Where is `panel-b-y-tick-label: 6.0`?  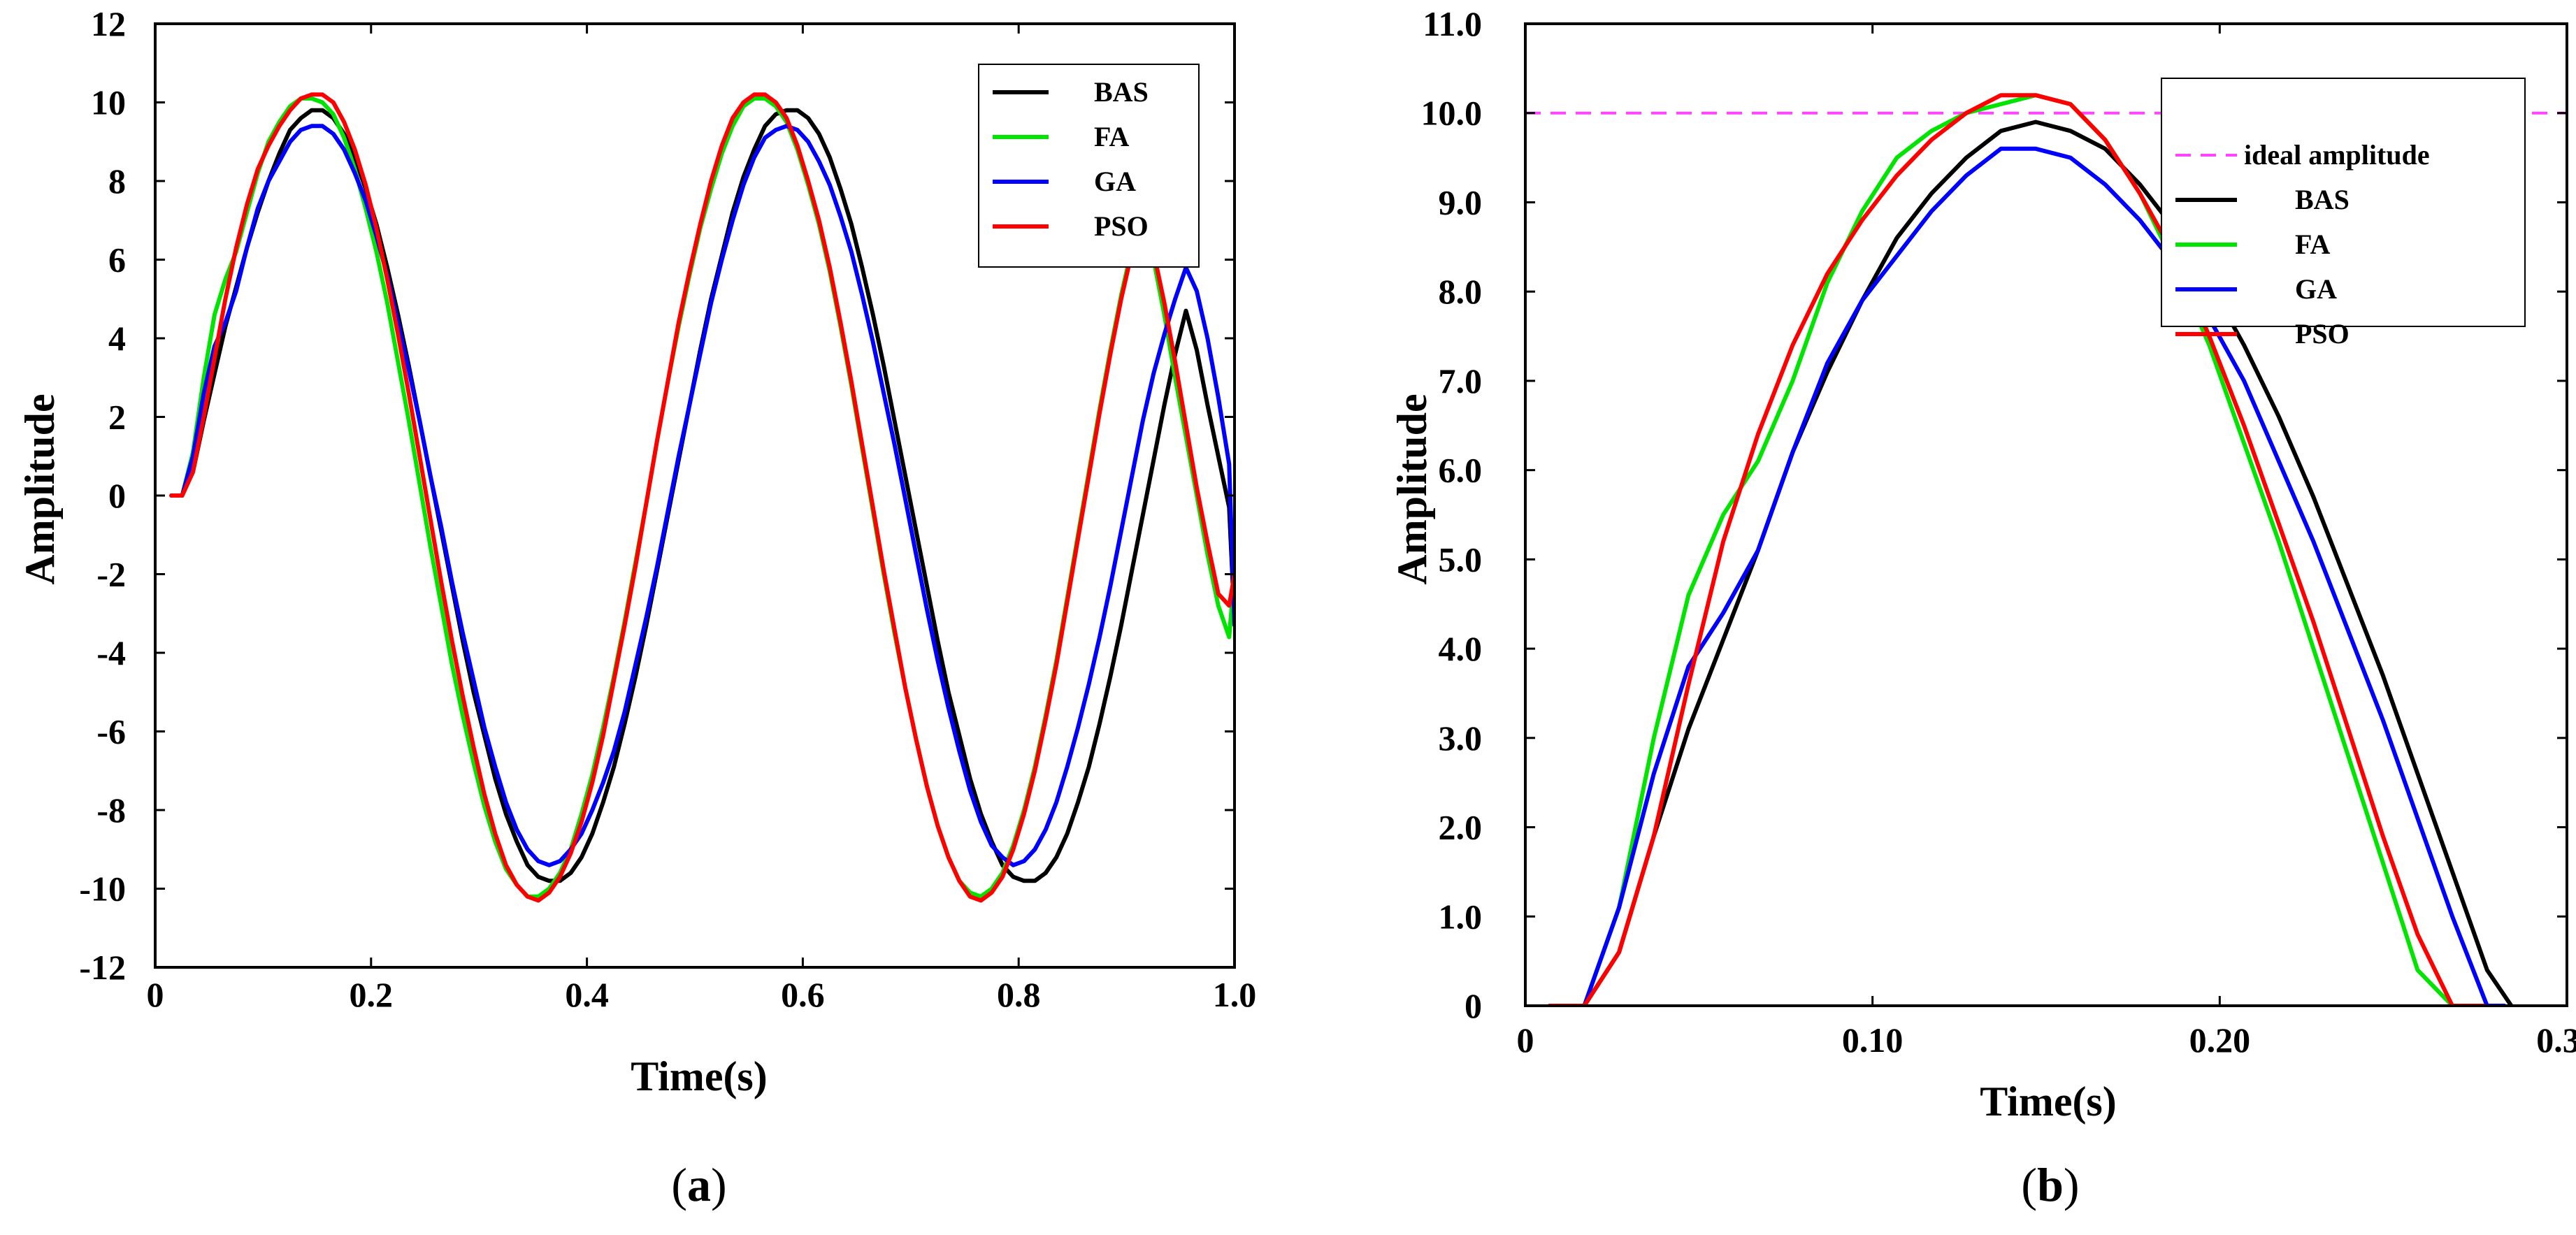 panel-b-y-tick-label: 6.0 is located at coordinates (1461, 471).